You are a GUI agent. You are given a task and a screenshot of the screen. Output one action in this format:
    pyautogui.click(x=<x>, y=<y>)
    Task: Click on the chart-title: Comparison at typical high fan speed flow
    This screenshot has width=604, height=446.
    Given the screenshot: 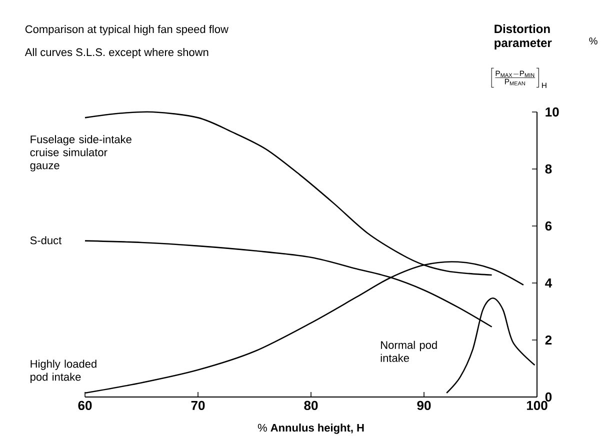 What is the action you would take?
    pyautogui.click(x=126, y=30)
    